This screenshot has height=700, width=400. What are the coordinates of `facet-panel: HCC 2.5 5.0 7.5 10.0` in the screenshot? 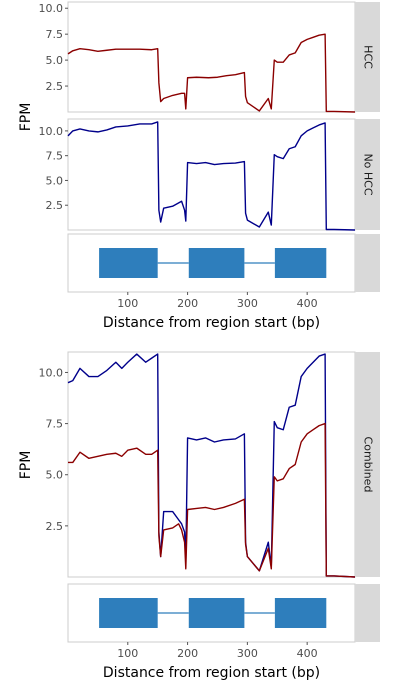 It's located at (210, 57).